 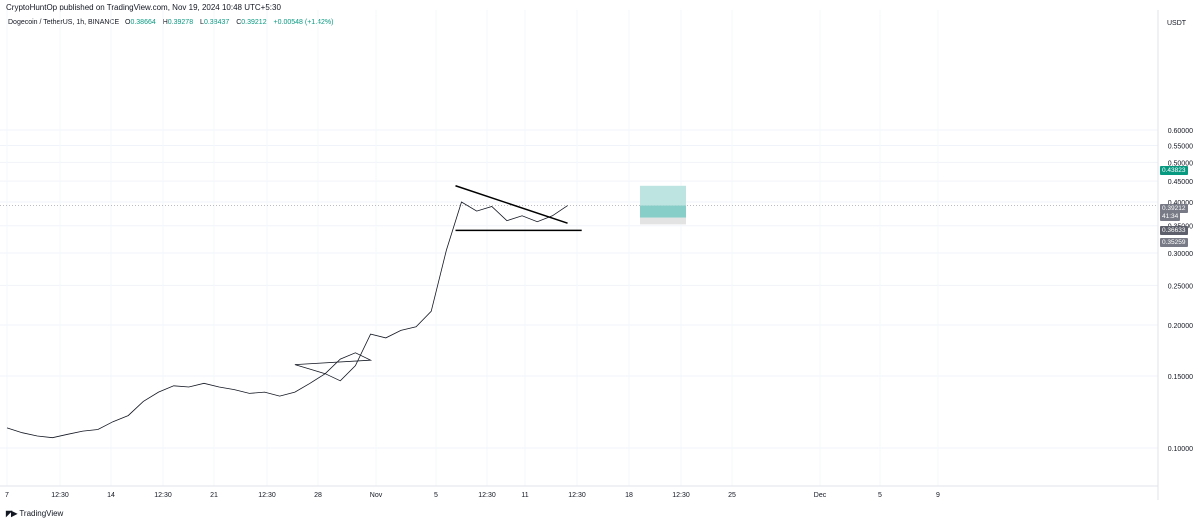 What do you see at coordinates (511, 204) in the screenshot?
I see `resistance-trendline` at bounding box center [511, 204].